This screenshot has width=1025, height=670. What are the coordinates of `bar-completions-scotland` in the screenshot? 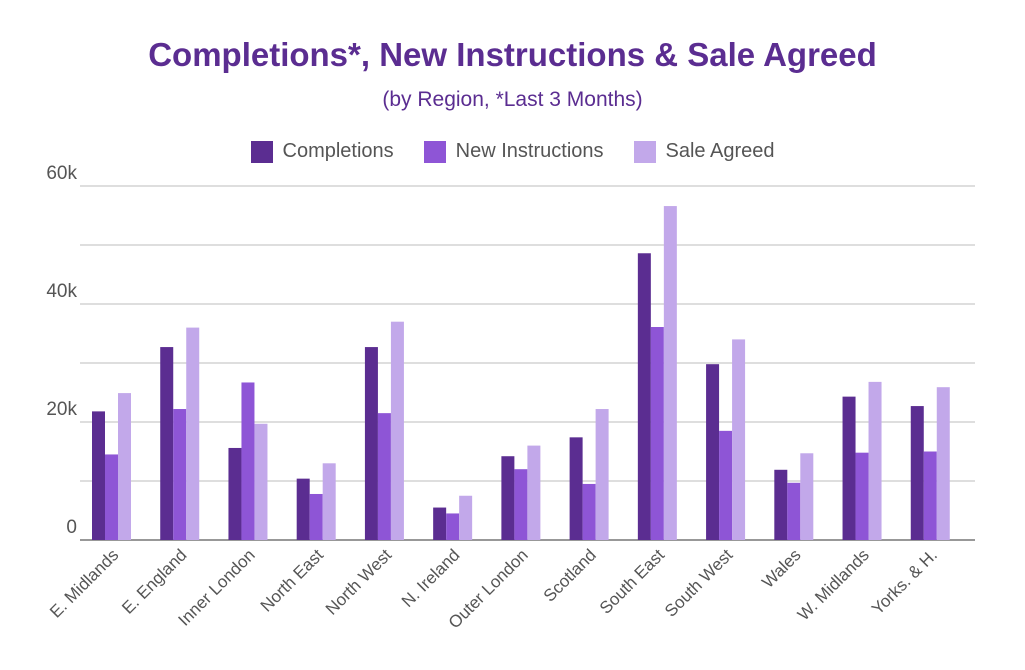 It's located at (576, 488).